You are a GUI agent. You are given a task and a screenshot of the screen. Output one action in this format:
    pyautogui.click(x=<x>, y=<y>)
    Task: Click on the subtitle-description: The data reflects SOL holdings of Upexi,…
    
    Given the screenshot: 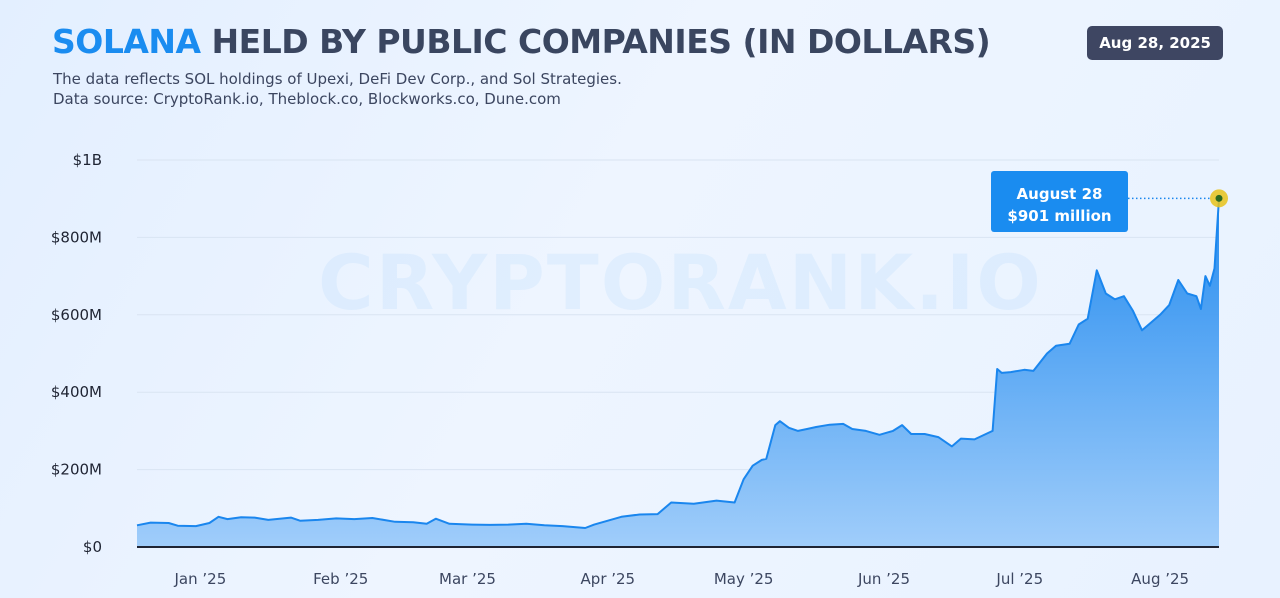 What is the action you would take?
    pyautogui.click(x=337, y=79)
    